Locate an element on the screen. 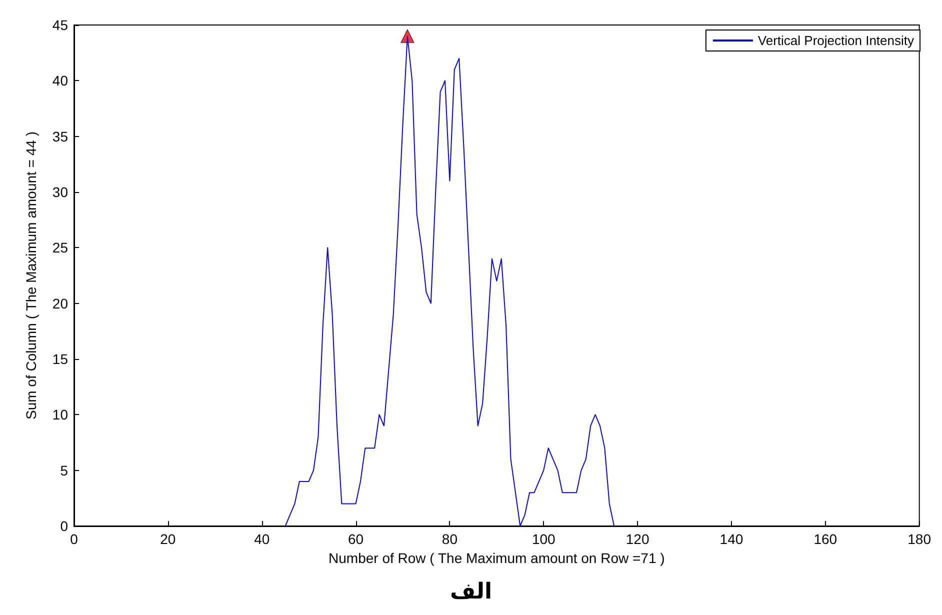 The image size is (942, 615). y-axis-title: Sum of Column ( The Maximum amount = 44 ) is located at coordinates (31, 275).